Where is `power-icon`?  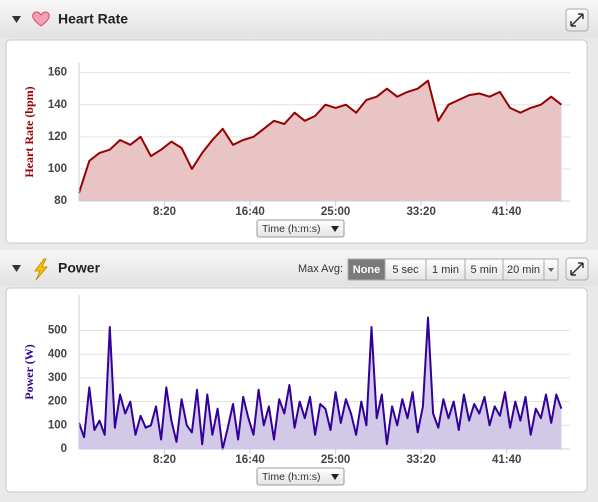
power-icon is located at coordinates (41, 269).